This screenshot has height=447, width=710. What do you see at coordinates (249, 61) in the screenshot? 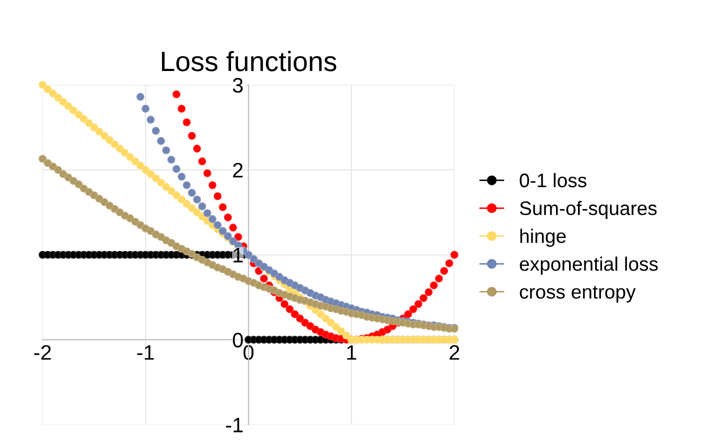
I see `chart-title: Loss functions` at bounding box center [249, 61].